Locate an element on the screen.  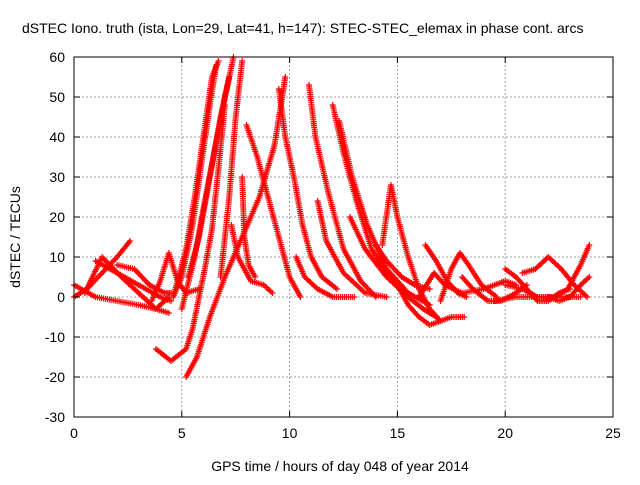
y-tick-label: 0 is located at coordinates (61, 297).